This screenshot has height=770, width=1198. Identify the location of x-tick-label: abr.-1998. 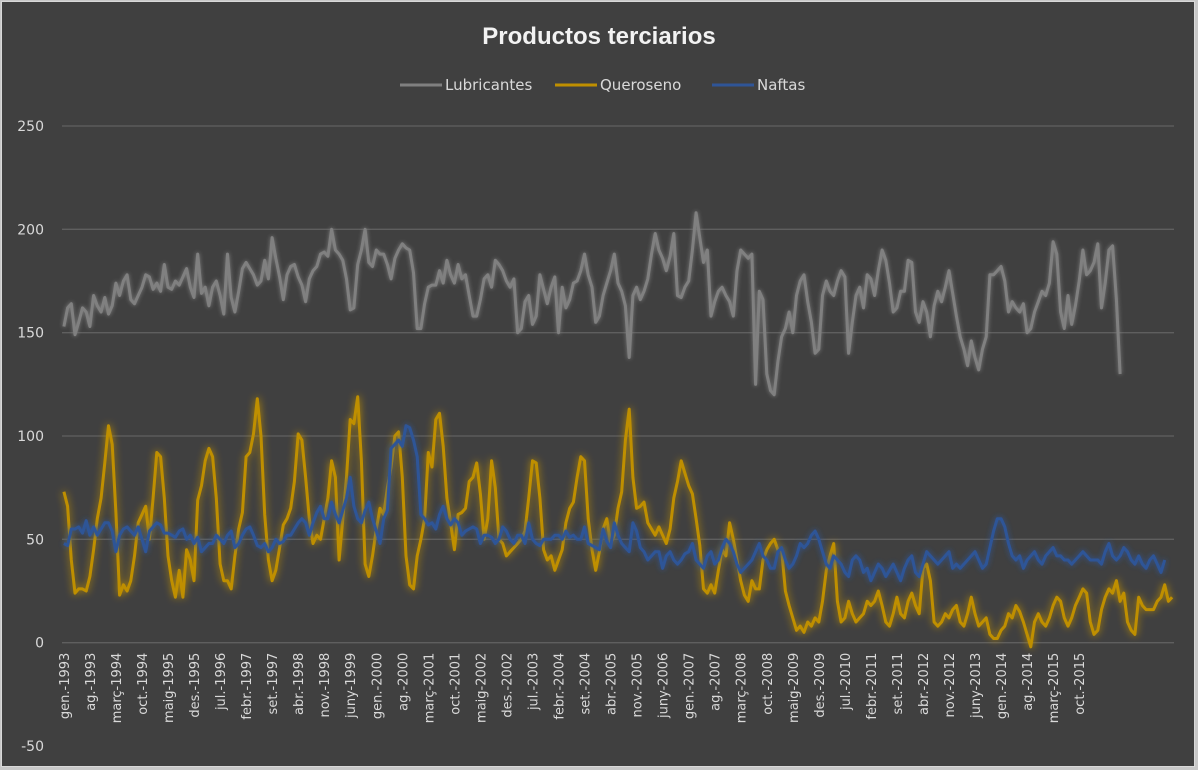
(299, 684).